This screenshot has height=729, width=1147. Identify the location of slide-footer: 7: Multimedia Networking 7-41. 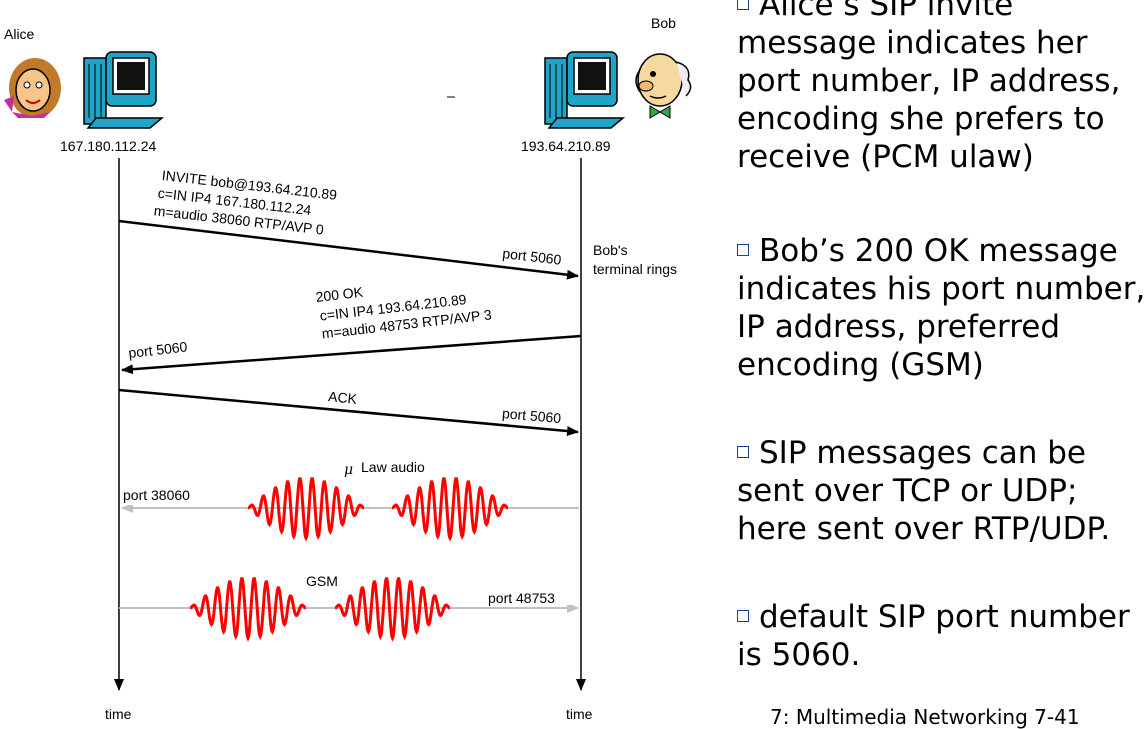
(925, 717).